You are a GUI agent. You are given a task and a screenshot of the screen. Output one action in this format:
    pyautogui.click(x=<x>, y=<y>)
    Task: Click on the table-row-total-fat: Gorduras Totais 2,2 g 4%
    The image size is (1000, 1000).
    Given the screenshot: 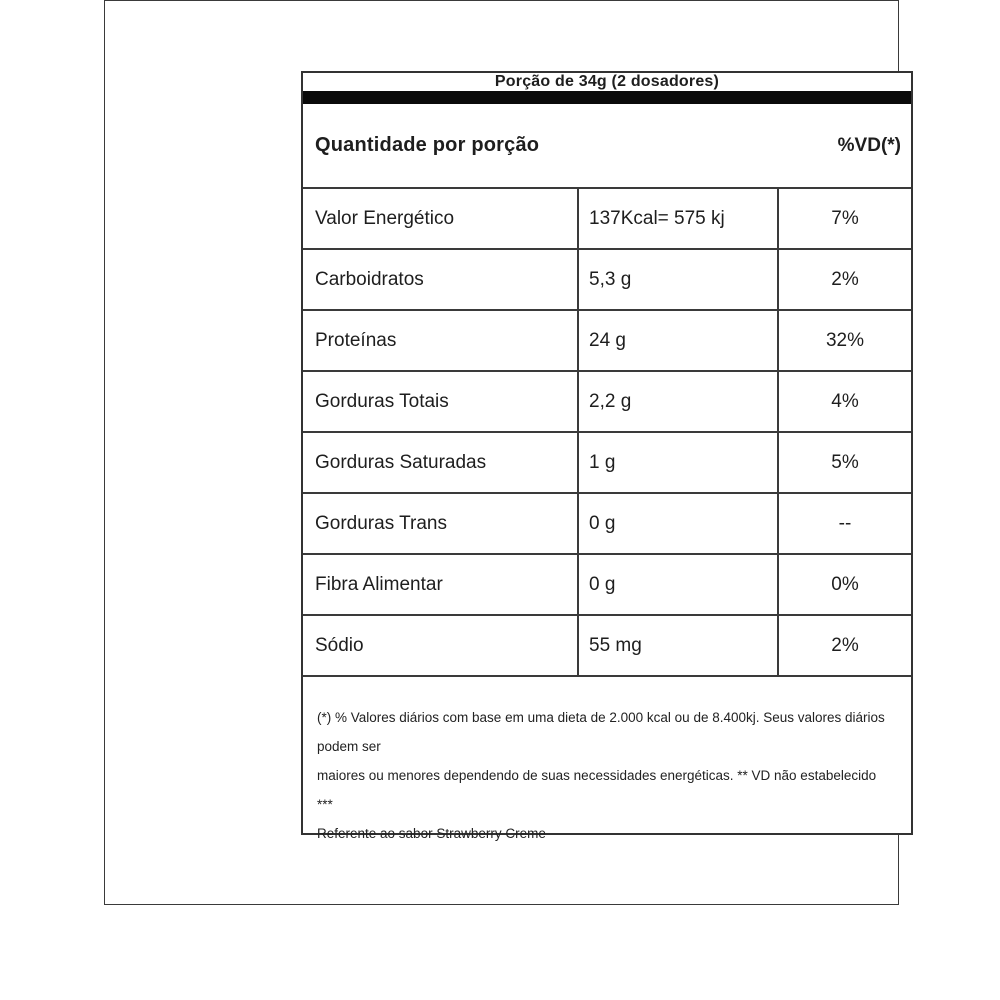 What is the action you would take?
    pyautogui.click(x=607, y=402)
    